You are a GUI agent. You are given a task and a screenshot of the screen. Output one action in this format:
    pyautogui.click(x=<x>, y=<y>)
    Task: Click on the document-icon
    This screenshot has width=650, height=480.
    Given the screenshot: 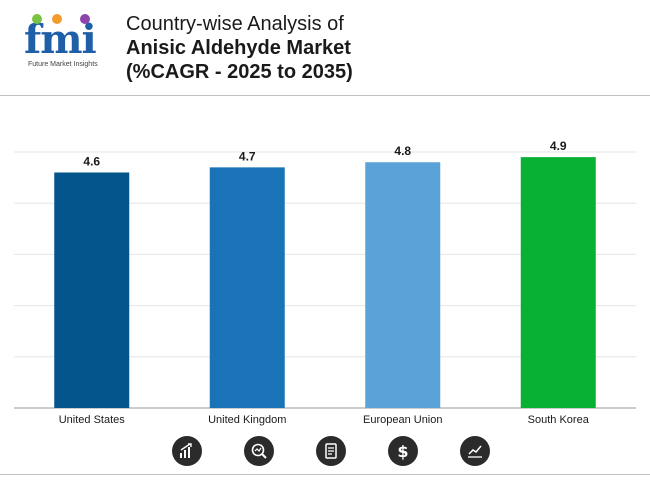 What is the action you would take?
    pyautogui.click(x=331, y=451)
    